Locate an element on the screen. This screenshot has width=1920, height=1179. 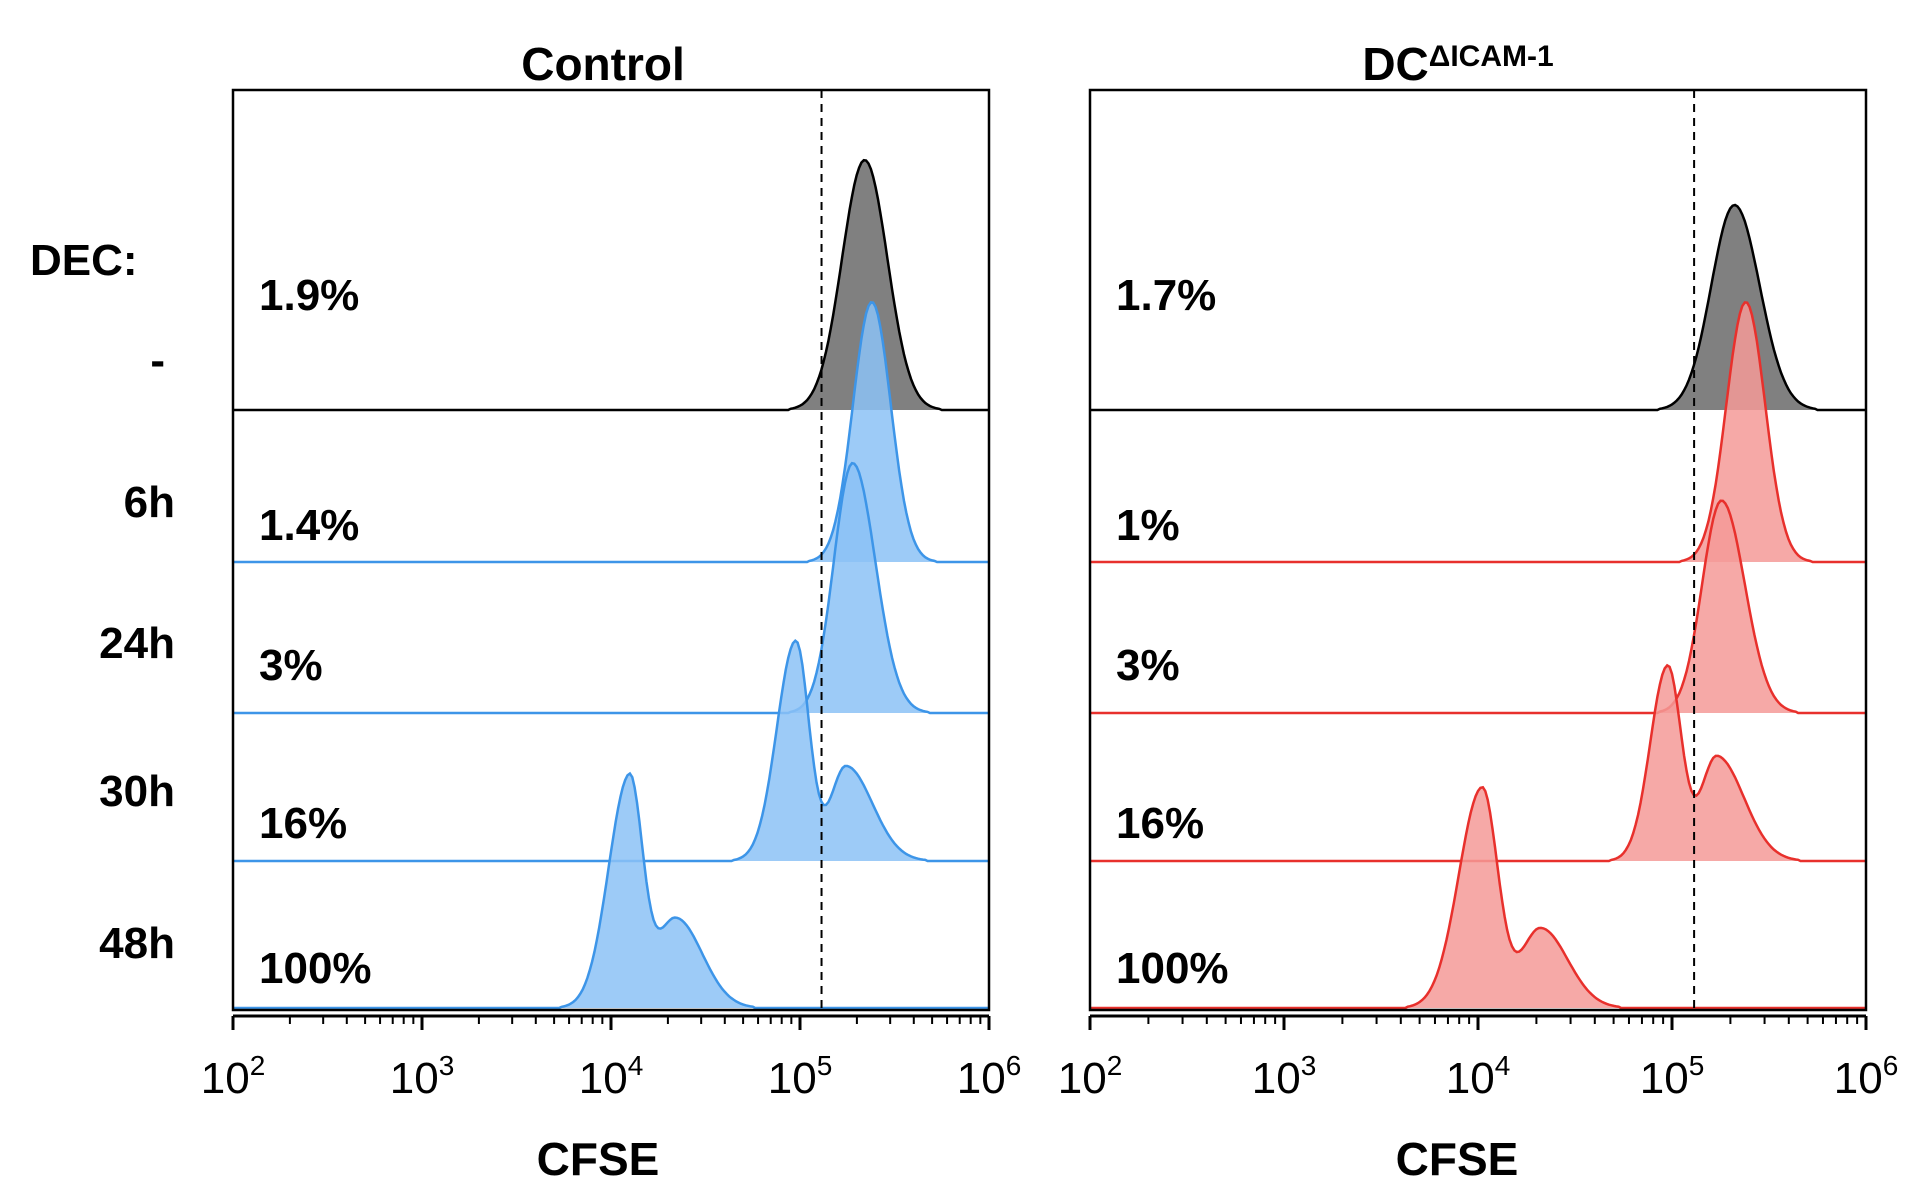
control-x-tick-label: 10² is located at coordinates (233, 1076).